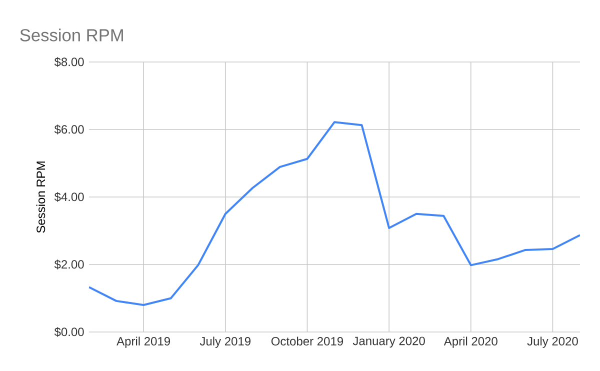 The height and width of the screenshot is (371, 600). I want to click on x-tick-label: April 2019, so click(143, 342).